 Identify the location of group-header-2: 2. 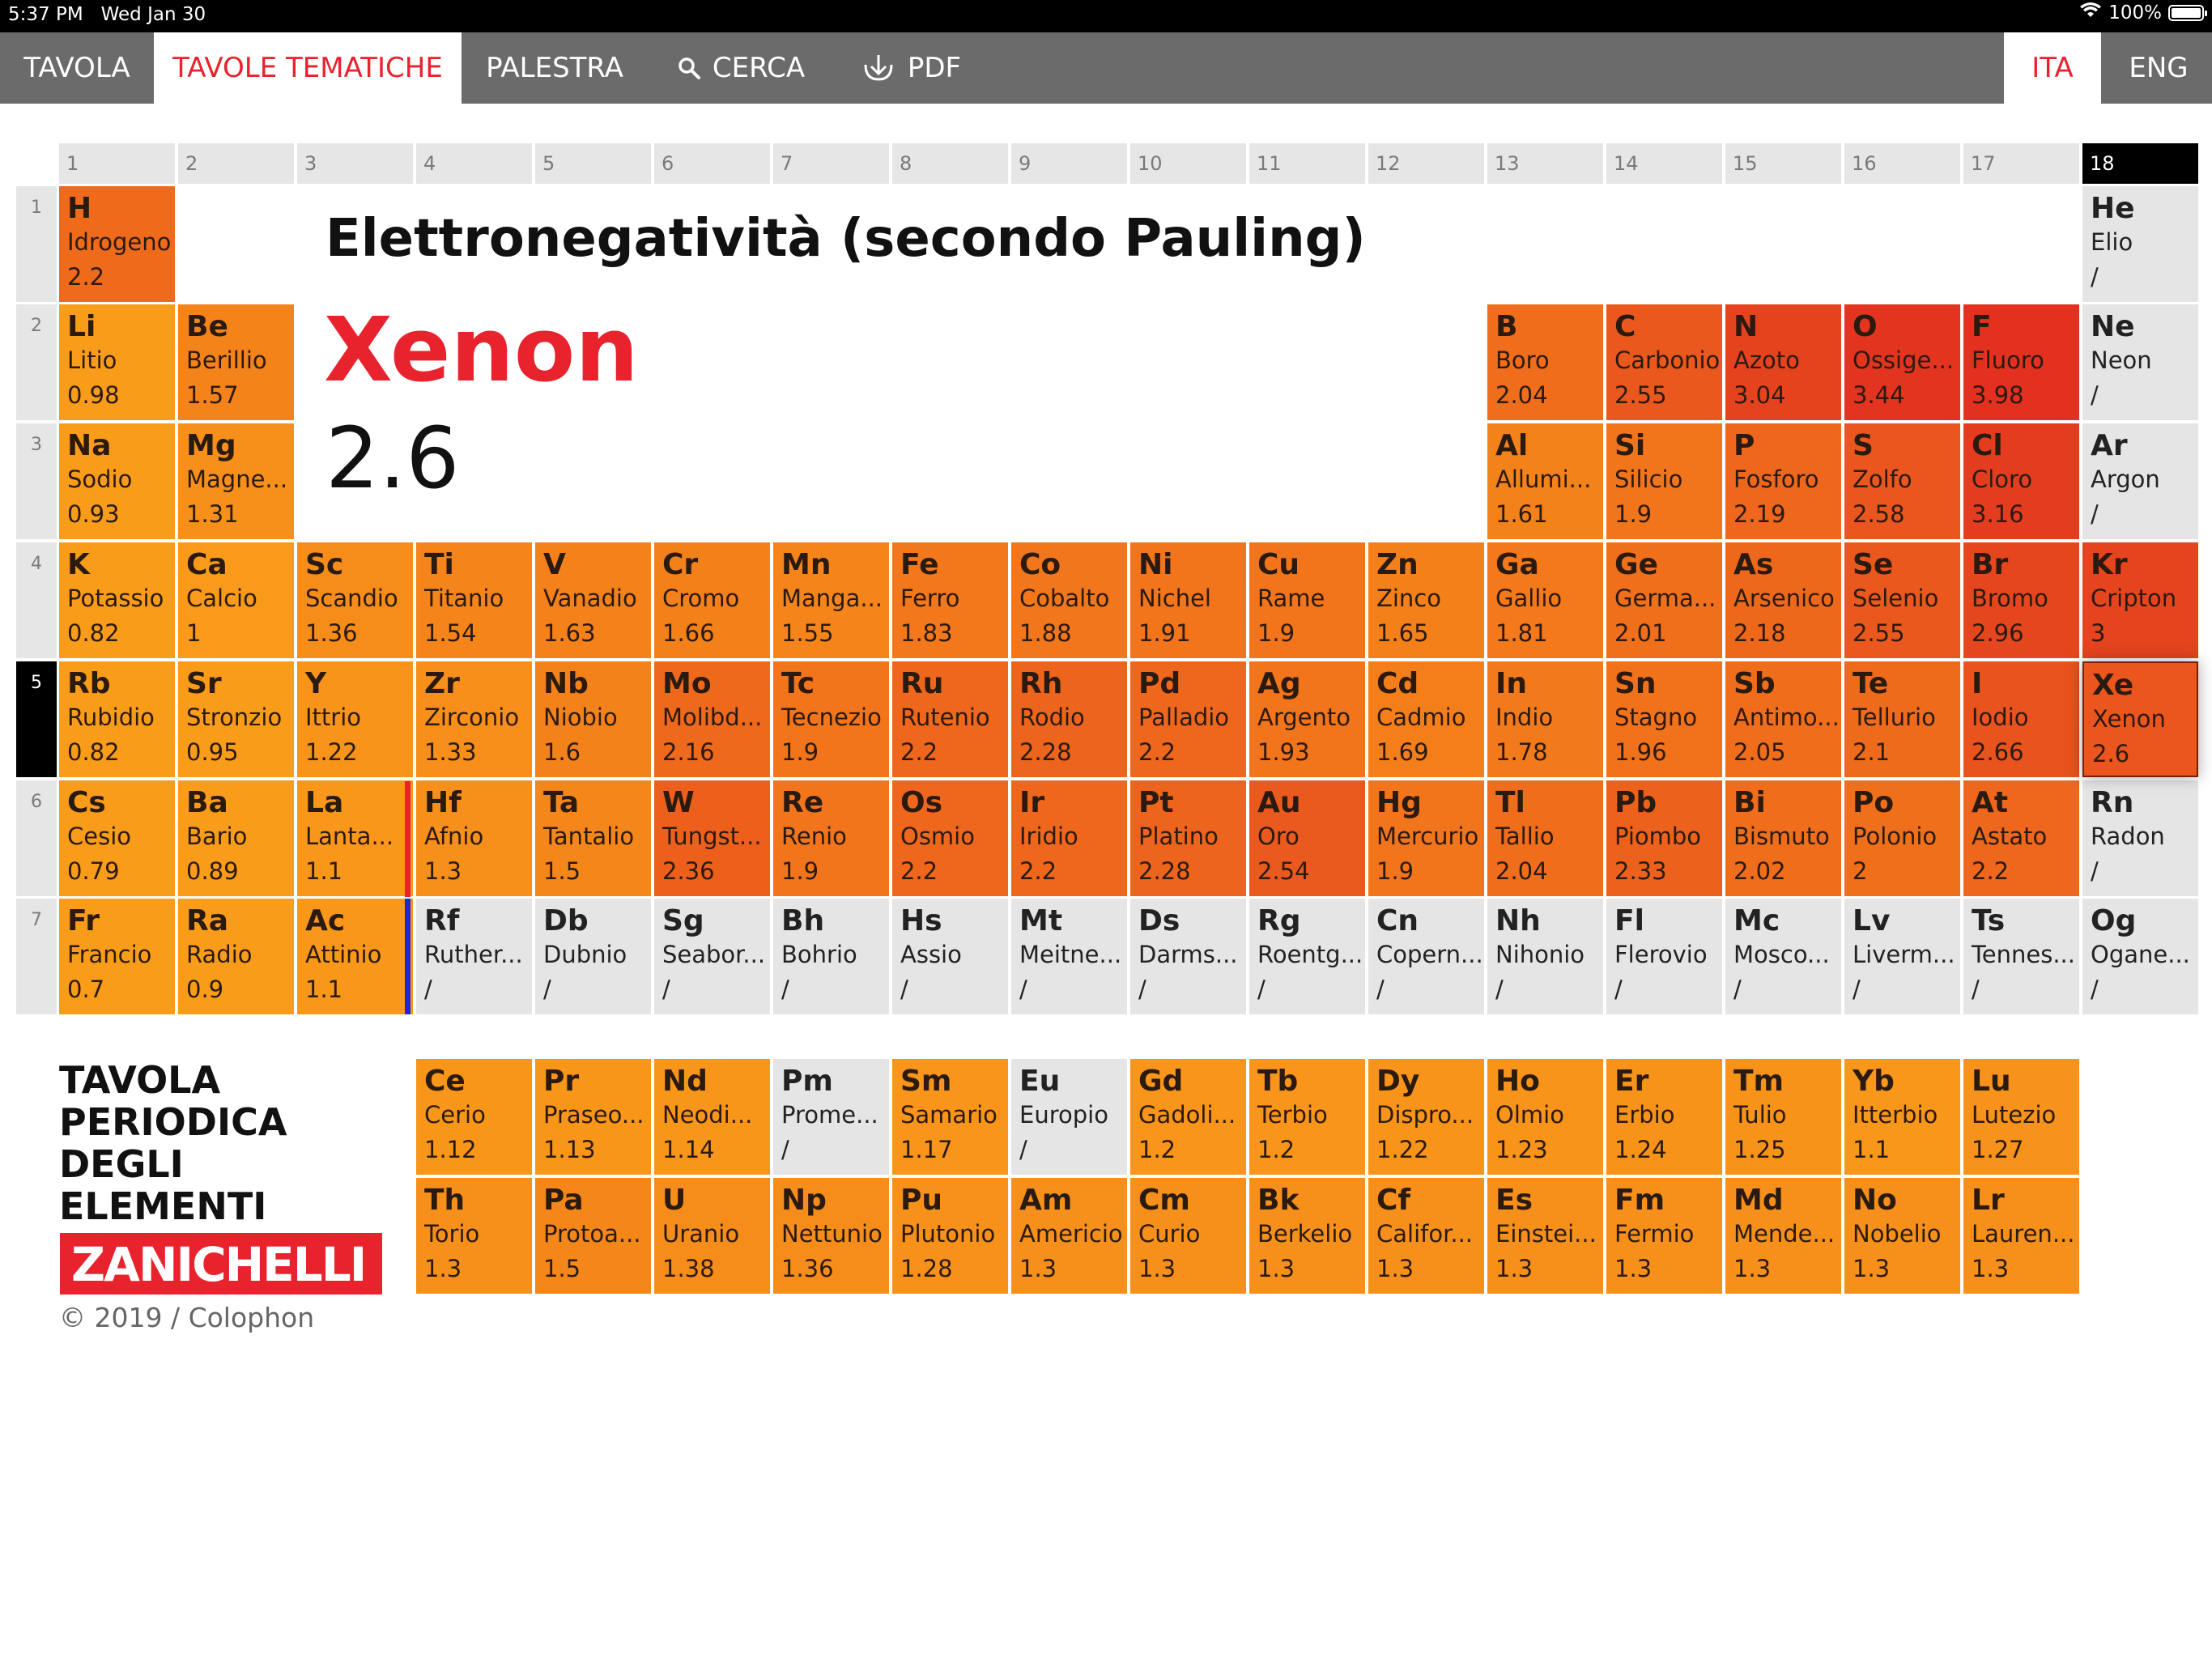
(236, 163).